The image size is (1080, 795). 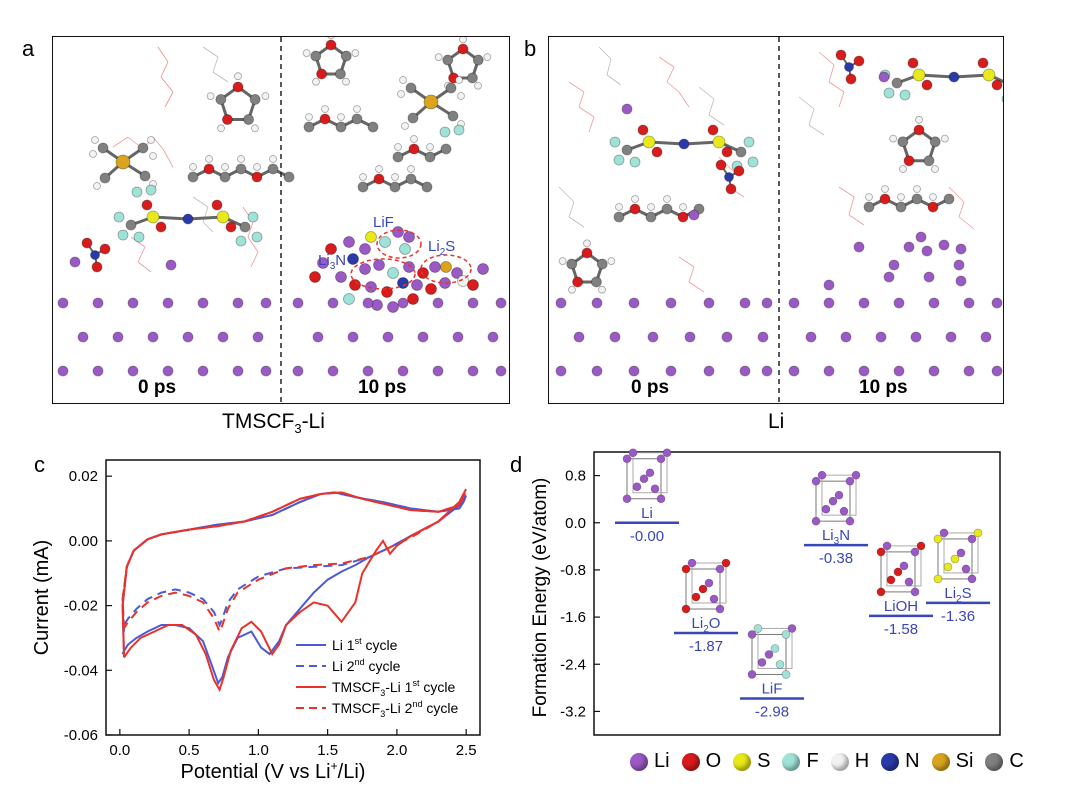 What do you see at coordinates (95, 255) in the screenshot?
I see `n-atom` at bounding box center [95, 255].